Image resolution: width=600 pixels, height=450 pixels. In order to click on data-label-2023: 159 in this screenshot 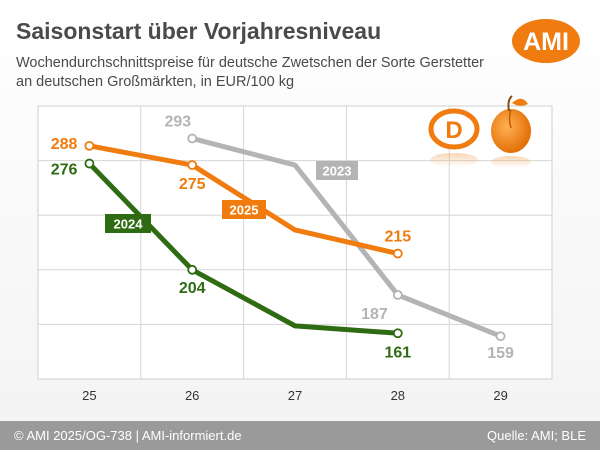, I will do `click(500, 353)`.